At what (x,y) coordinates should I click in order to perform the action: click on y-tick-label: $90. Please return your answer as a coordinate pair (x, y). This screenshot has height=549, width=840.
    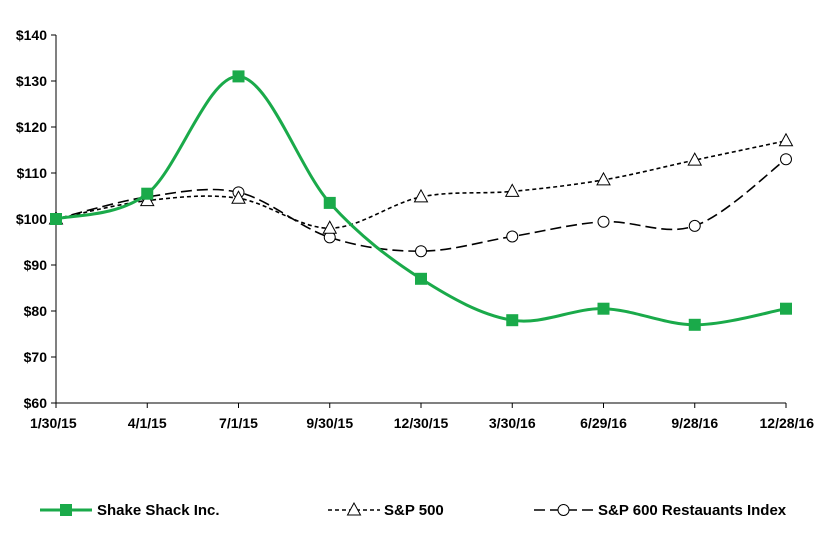
    Looking at the image, I should click on (36, 265).